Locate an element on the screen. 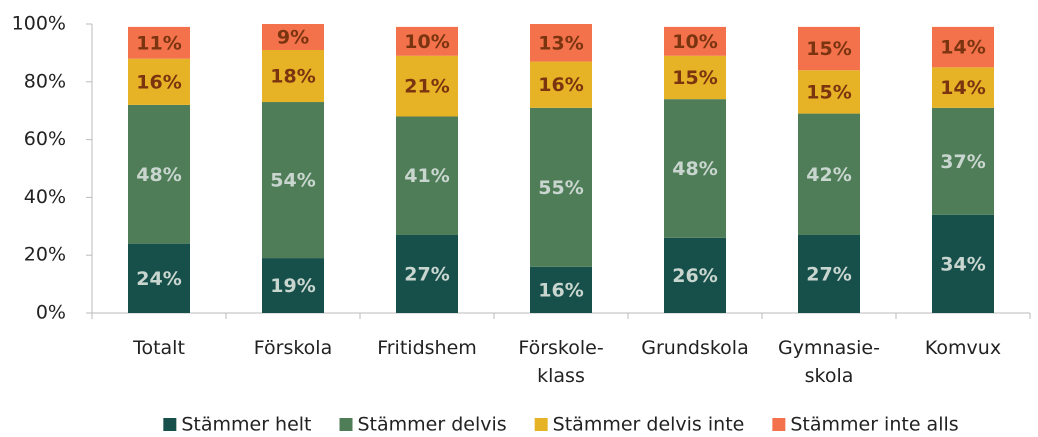 This screenshot has width=1038, height=437. data-label: 18% is located at coordinates (292, 77).